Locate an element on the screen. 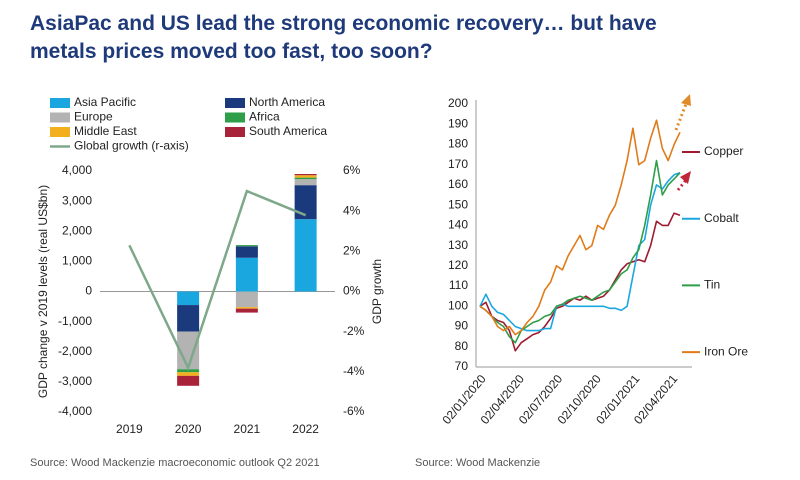 This screenshot has height=480, width=800. legend-label: Iron Ore is located at coordinates (726, 351).